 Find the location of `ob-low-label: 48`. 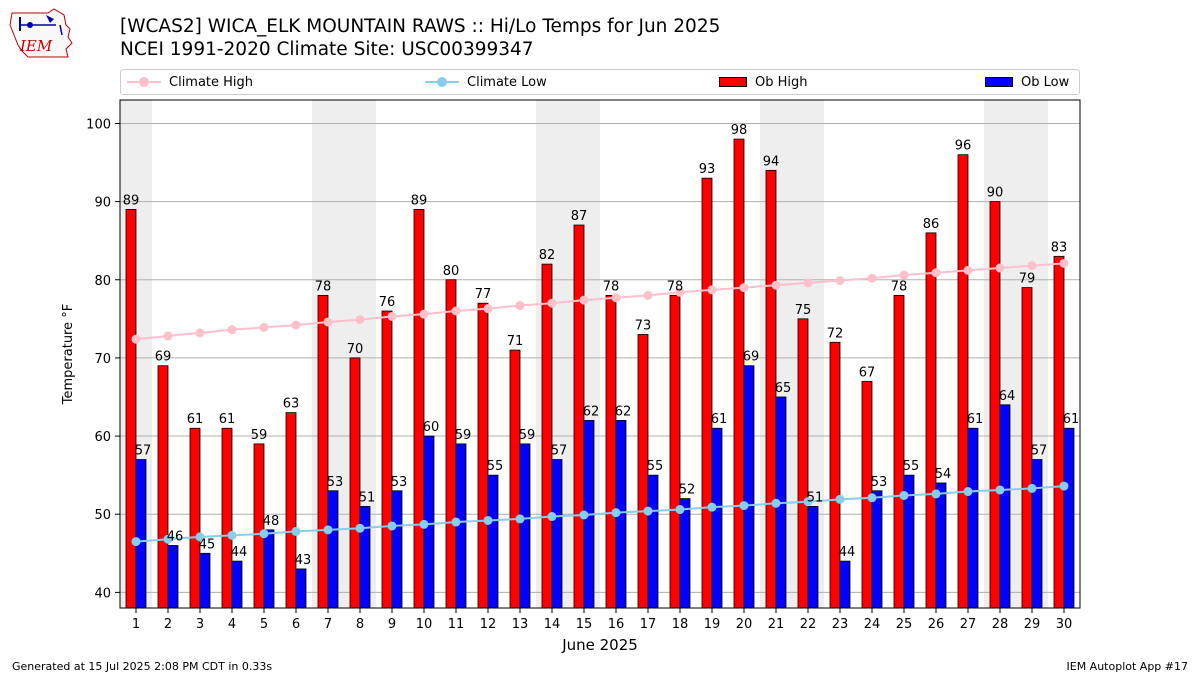

ob-low-label: 48 is located at coordinates (271, 521).